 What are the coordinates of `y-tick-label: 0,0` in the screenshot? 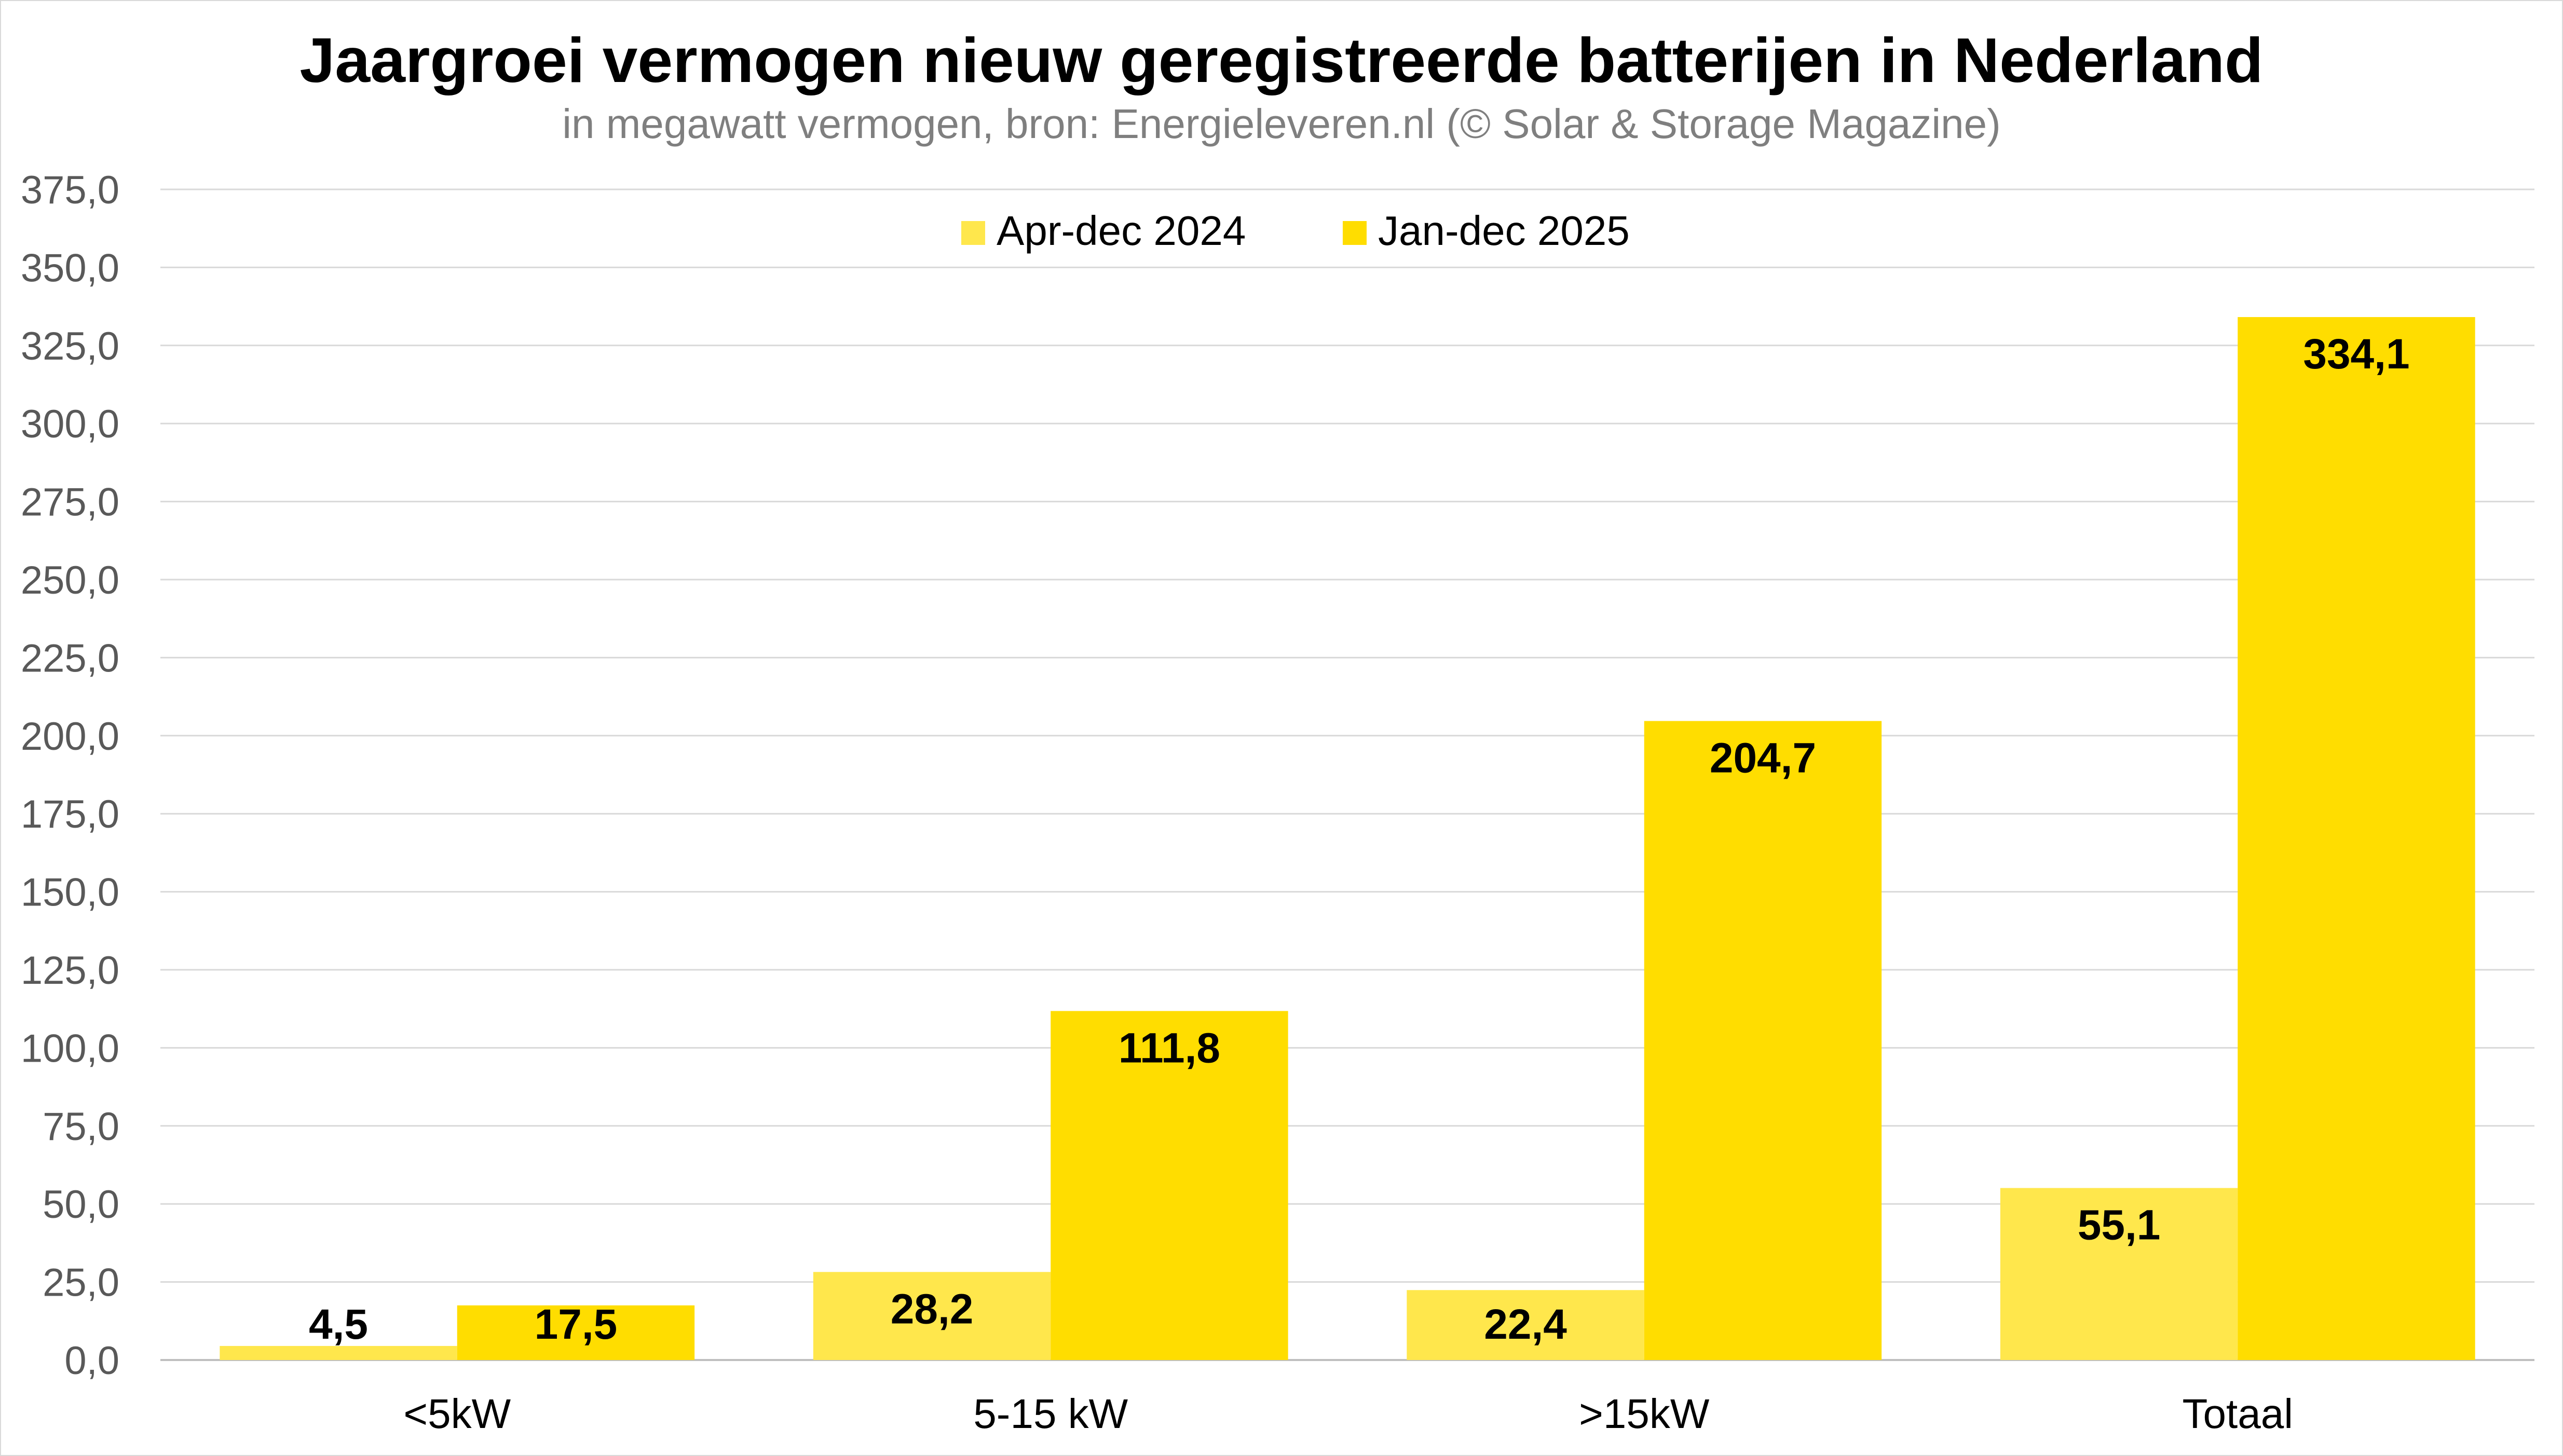 It's located at (91, 1361).